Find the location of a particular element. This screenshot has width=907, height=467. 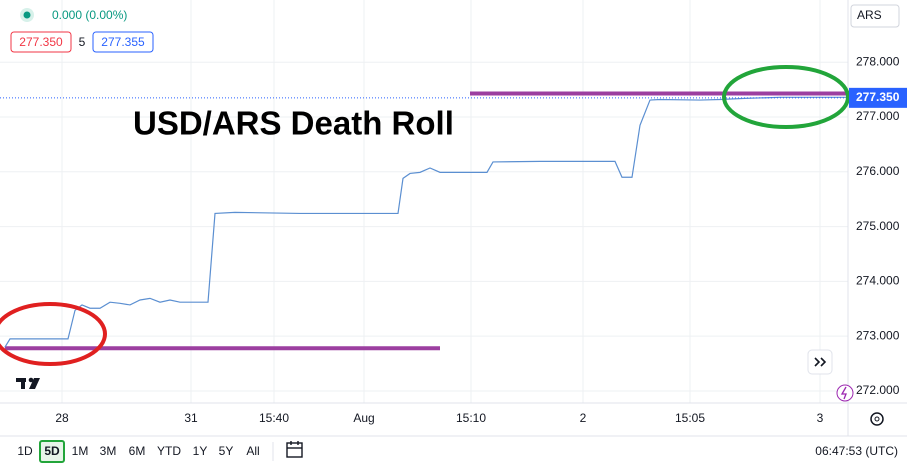

x-tick-label: 31 is located at coordinates (191, 418).